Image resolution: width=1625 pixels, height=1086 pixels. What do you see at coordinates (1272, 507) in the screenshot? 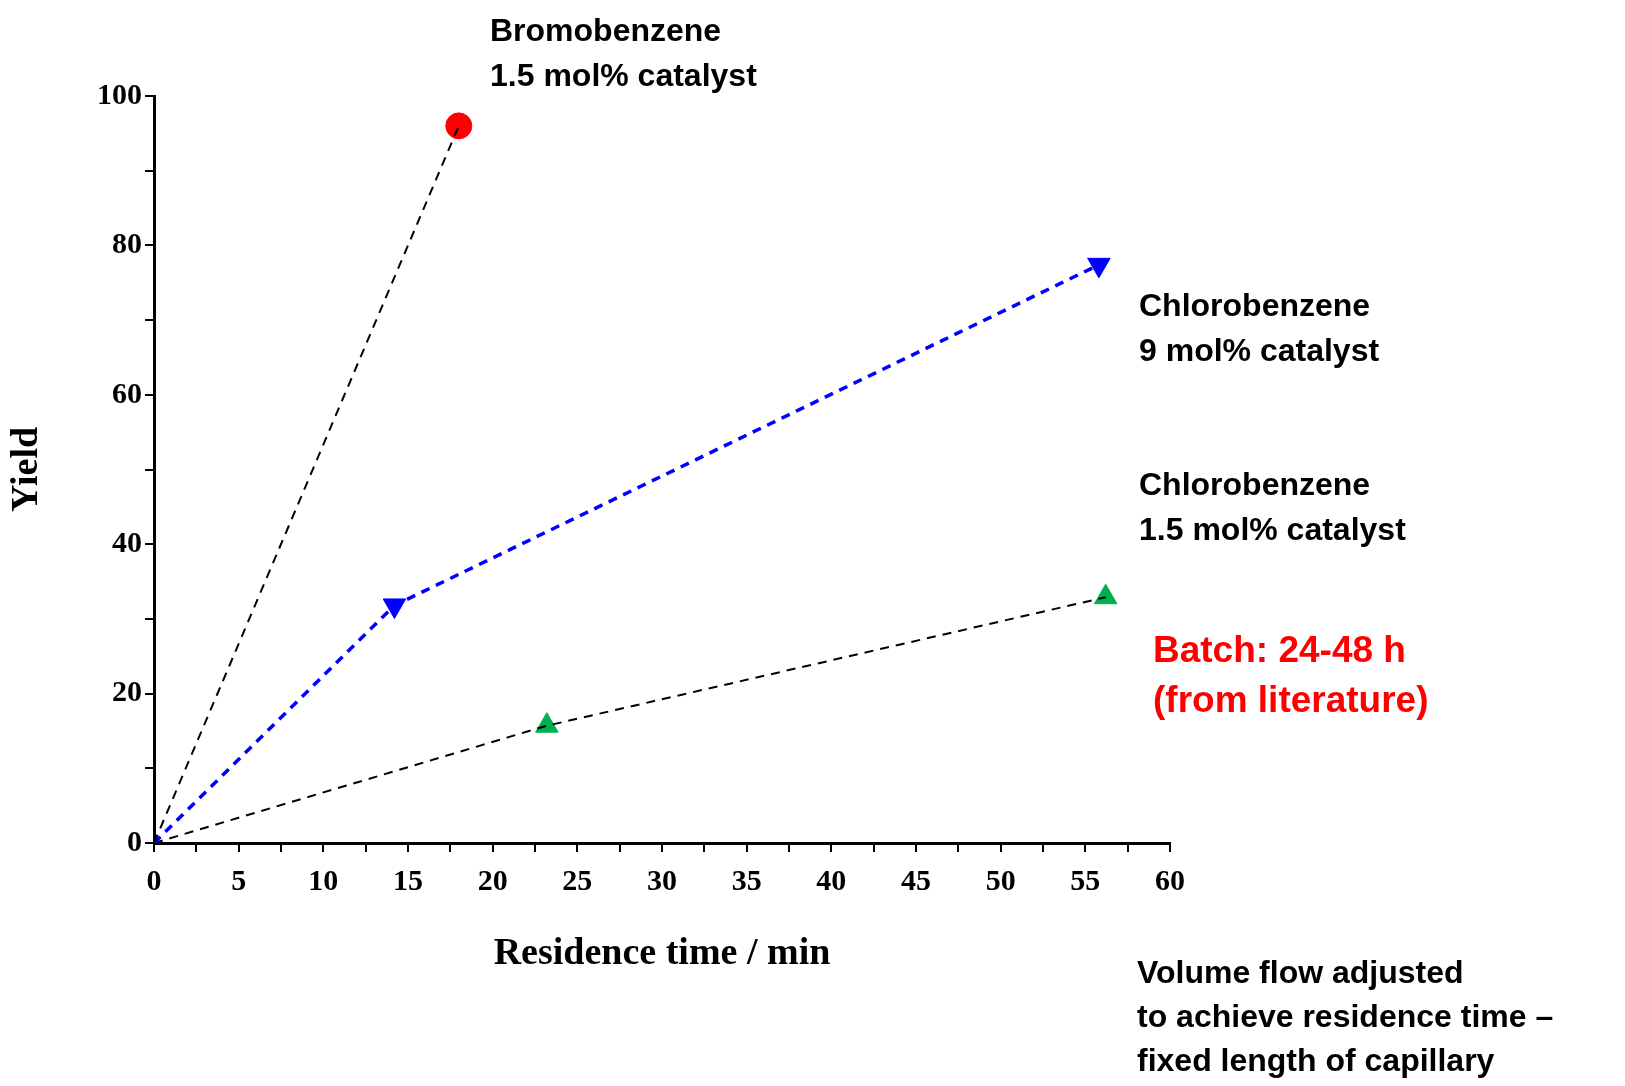
I see `series-label: Chlorobenzene 1.5 mol% catalyst` at bounding box center [1272, 507].